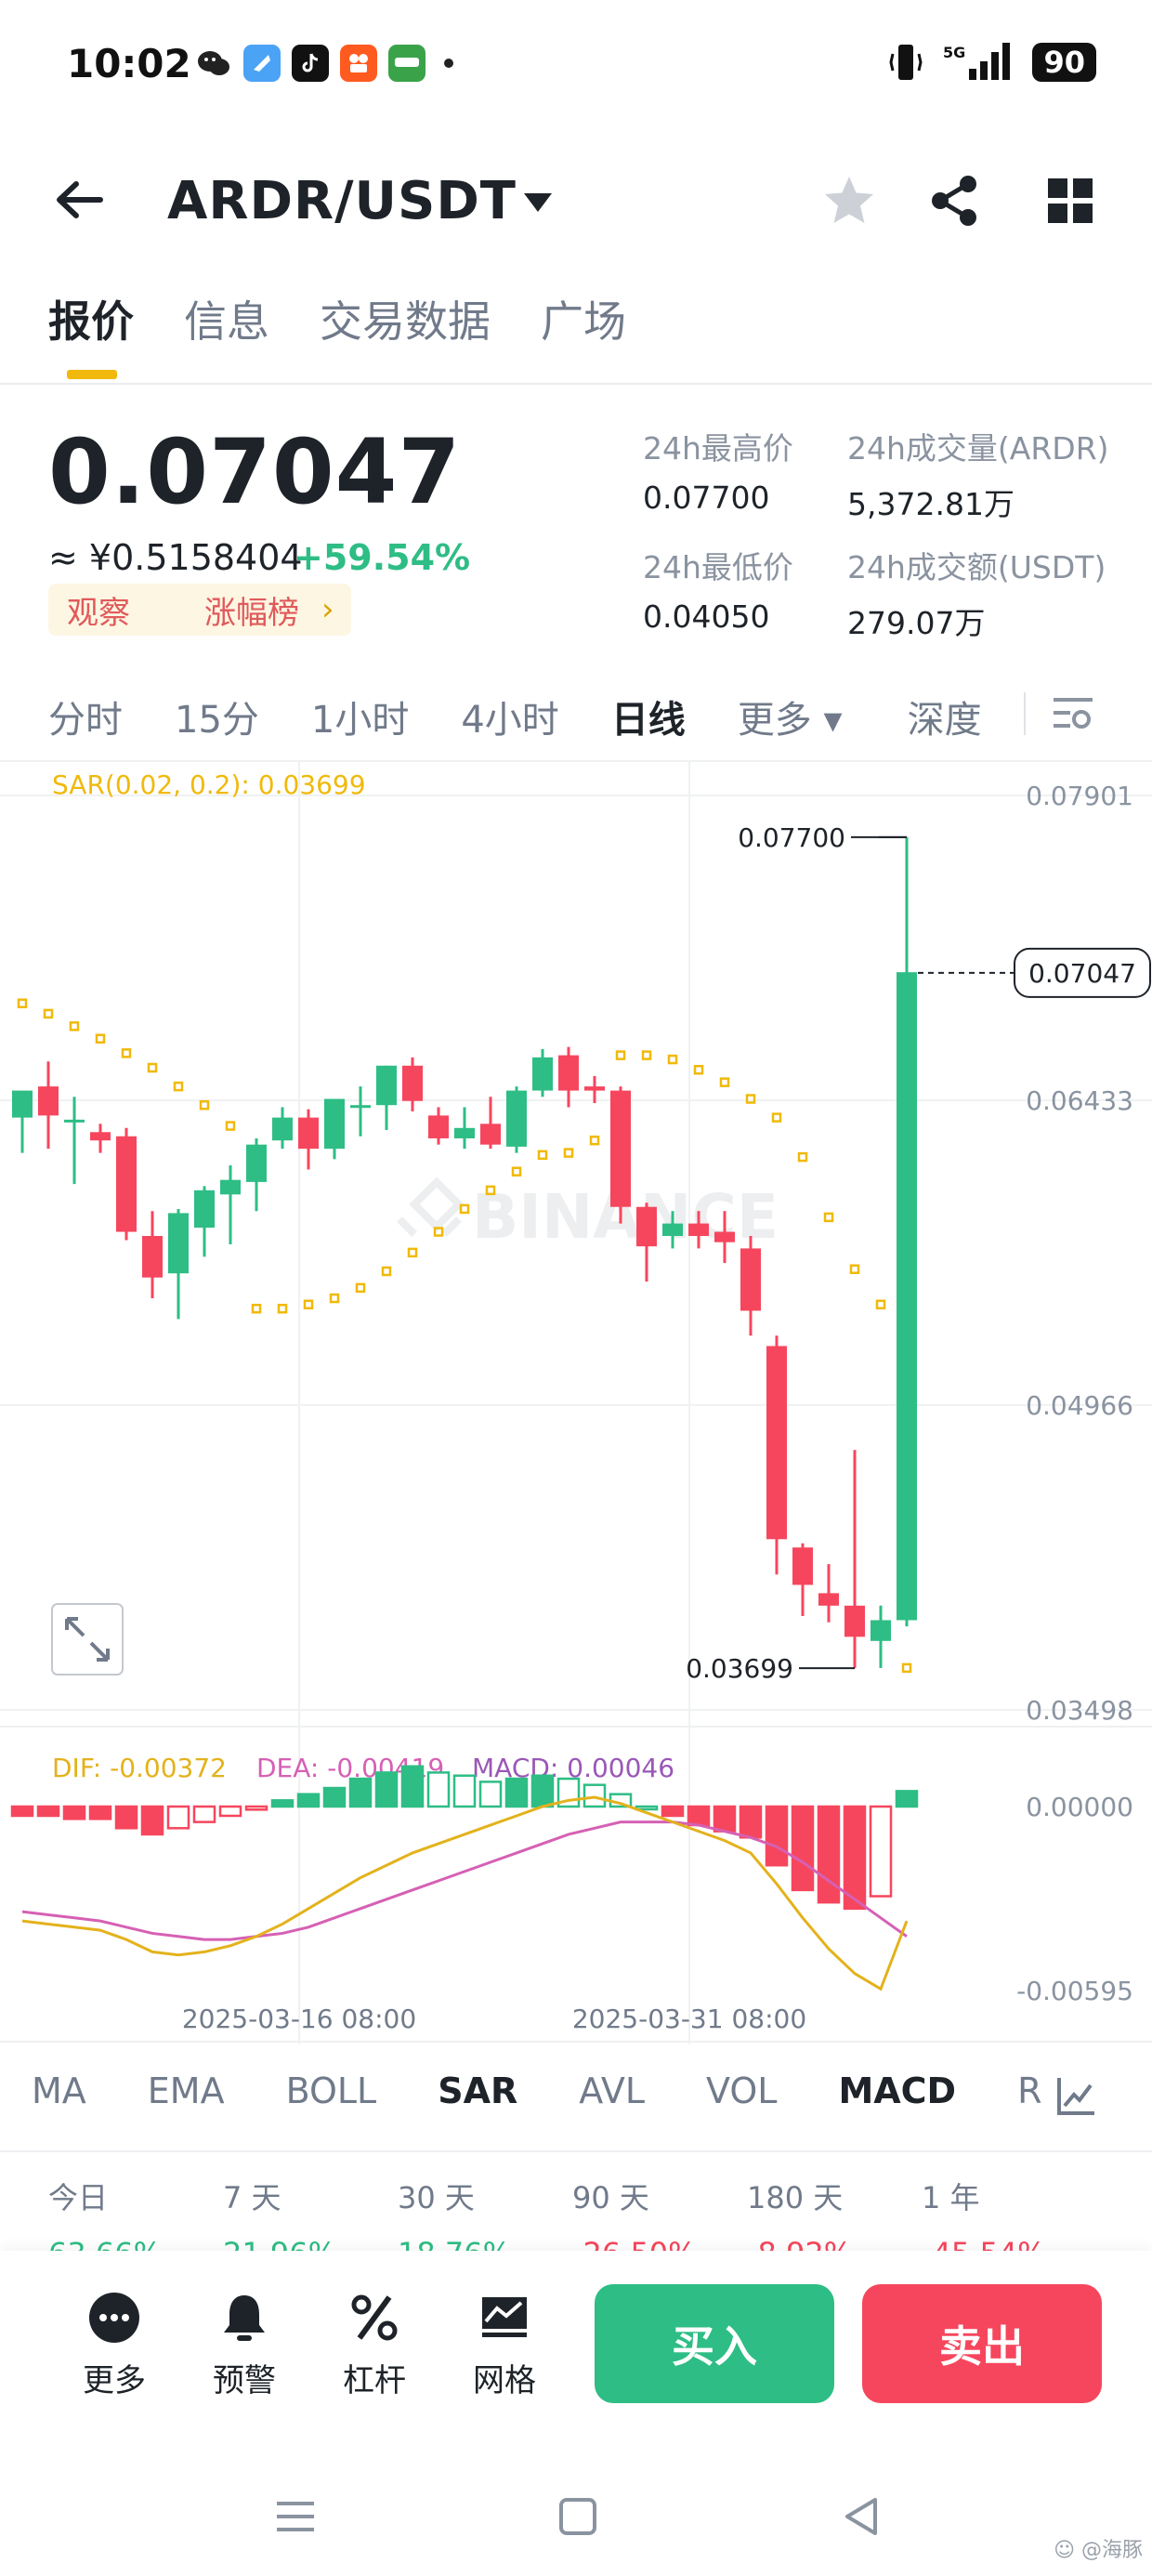 The height and width of the screenshot is (2576, 1152). I want to click on price-axis-label: 0.04966, so click(1079, 1405).